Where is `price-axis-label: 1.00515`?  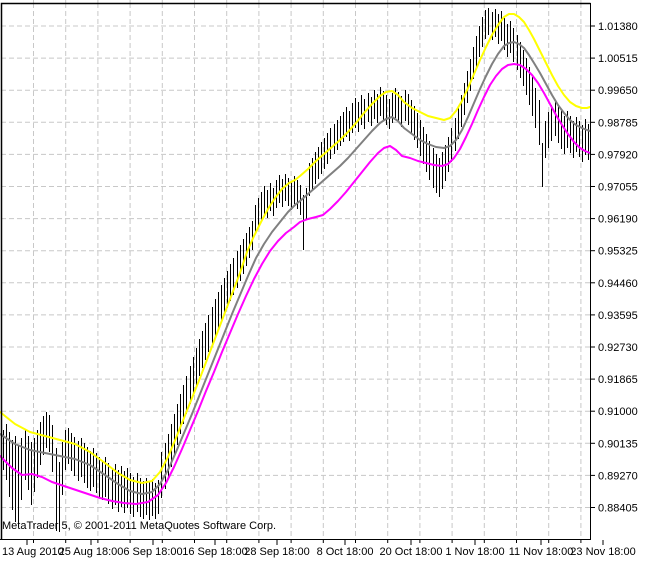
price-axis-label: 1.00515 is located at coordinates (618, 59).